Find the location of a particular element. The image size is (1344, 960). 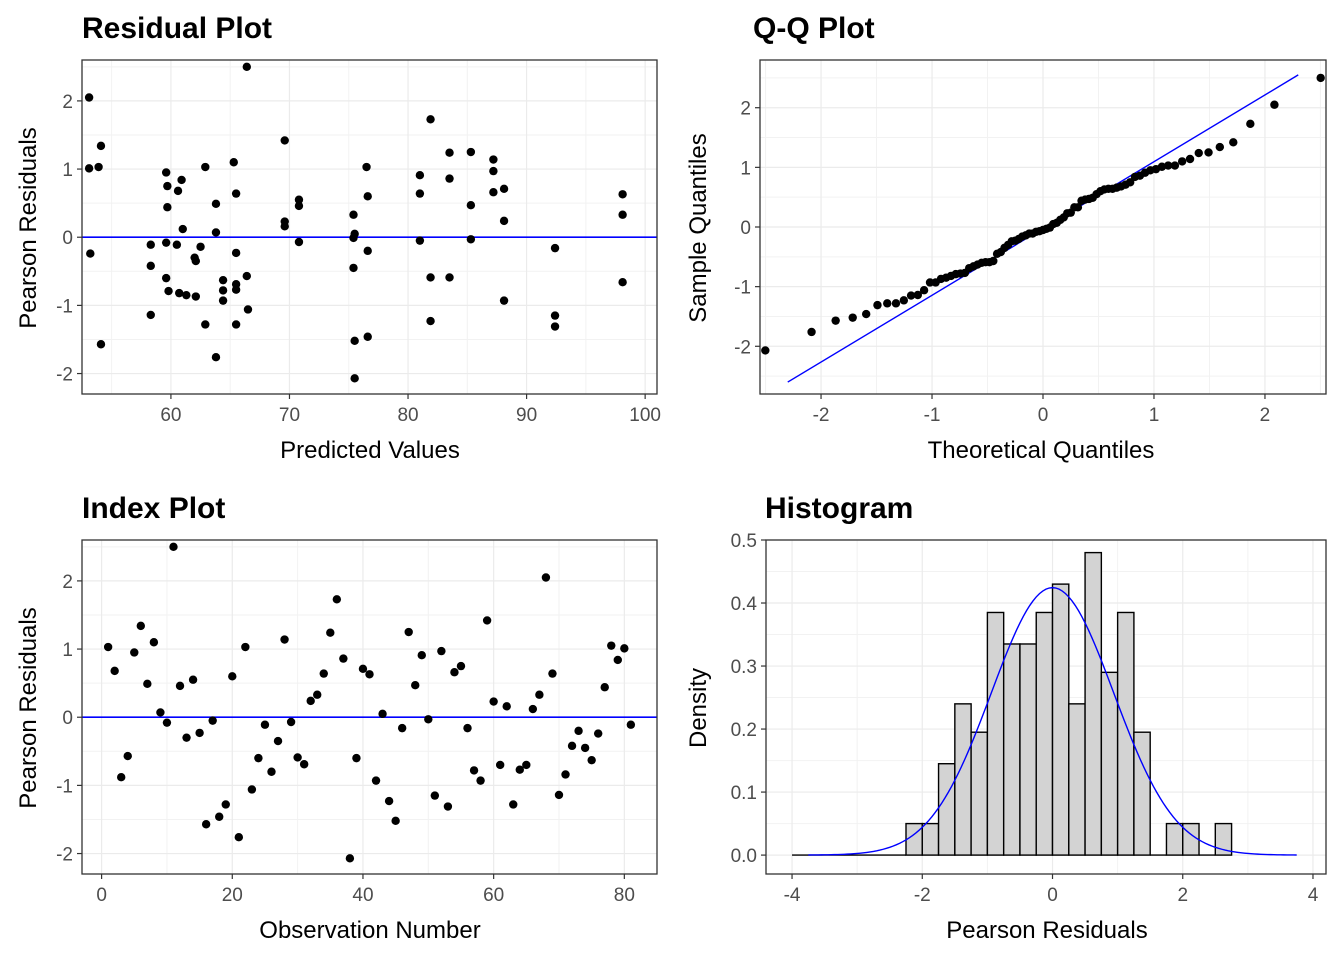

x-tick-label: 70 is located at coordinates (289, 415).